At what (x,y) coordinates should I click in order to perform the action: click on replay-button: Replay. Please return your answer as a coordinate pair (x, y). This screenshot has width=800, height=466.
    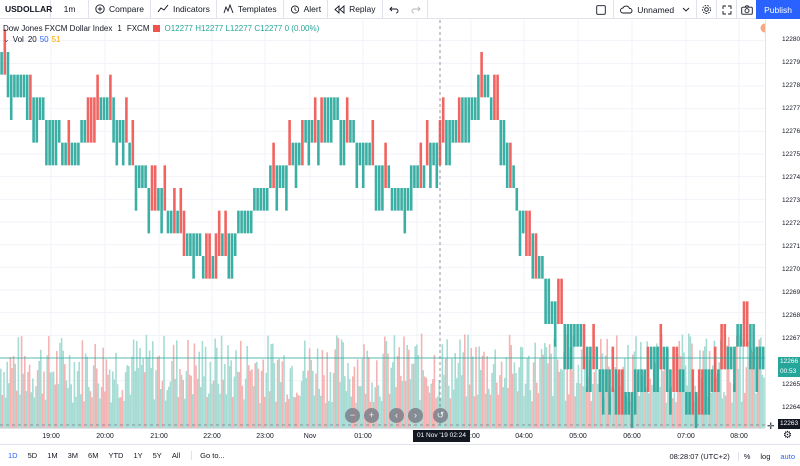
    Looking at the image, I should click on (355, 9).